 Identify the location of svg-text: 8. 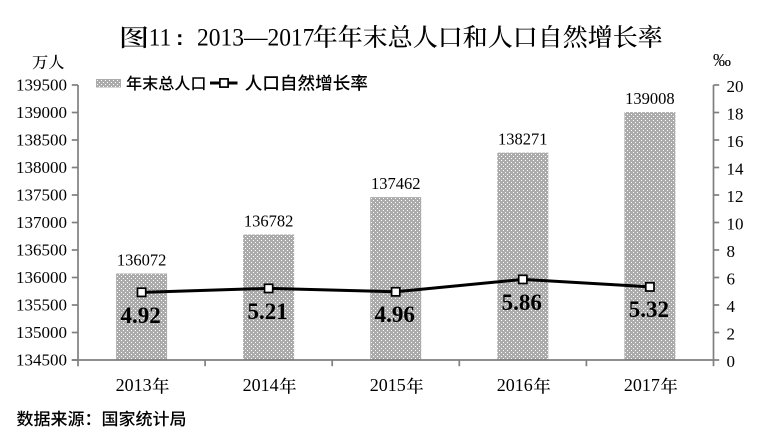
(731, 251).